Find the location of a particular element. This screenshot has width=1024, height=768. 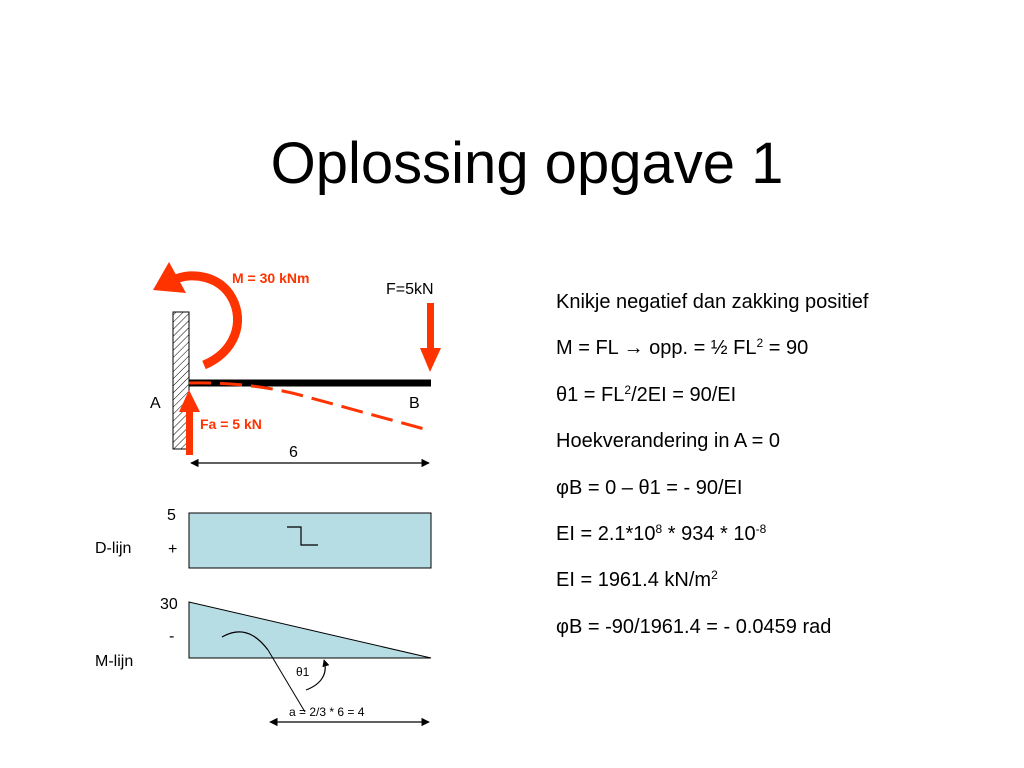

solution-line: EI = 1961.4 kN/m2 is located at coordinates (786, 580).